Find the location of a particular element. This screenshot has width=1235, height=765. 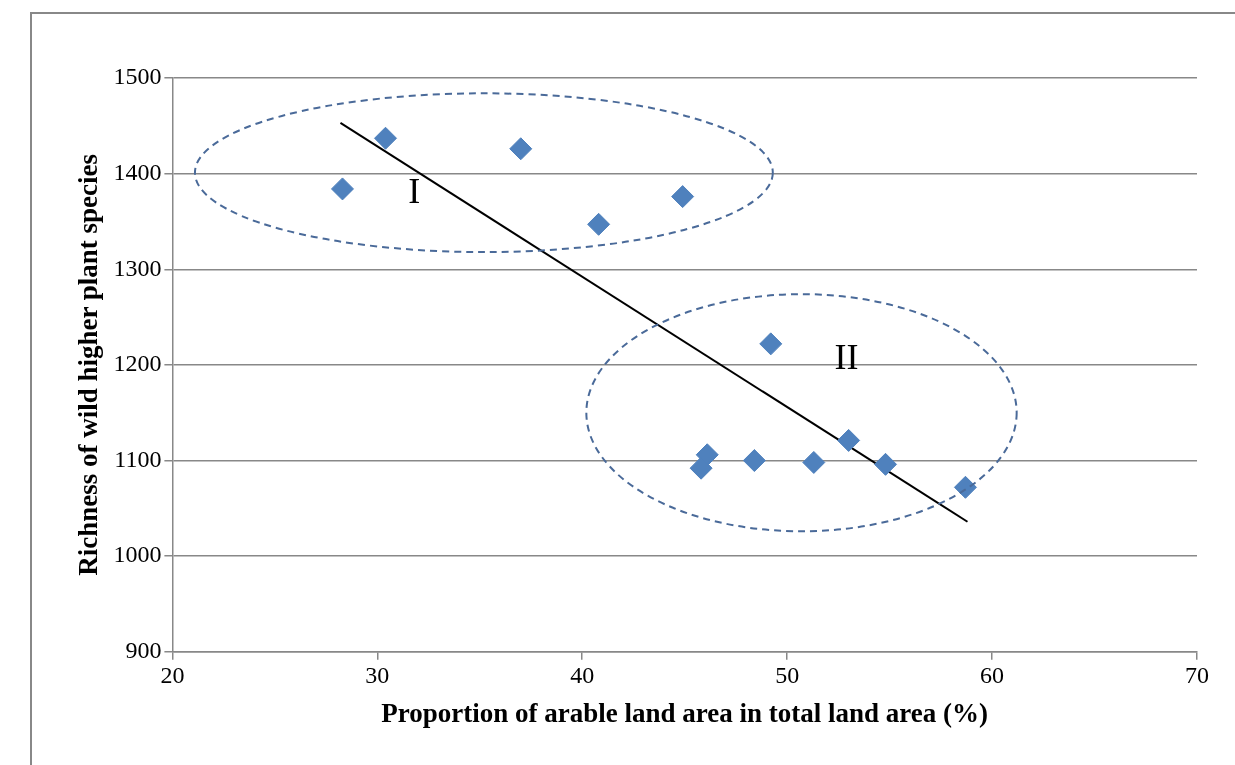

y-tick-label: 900 is located at coordinates (143, 650).